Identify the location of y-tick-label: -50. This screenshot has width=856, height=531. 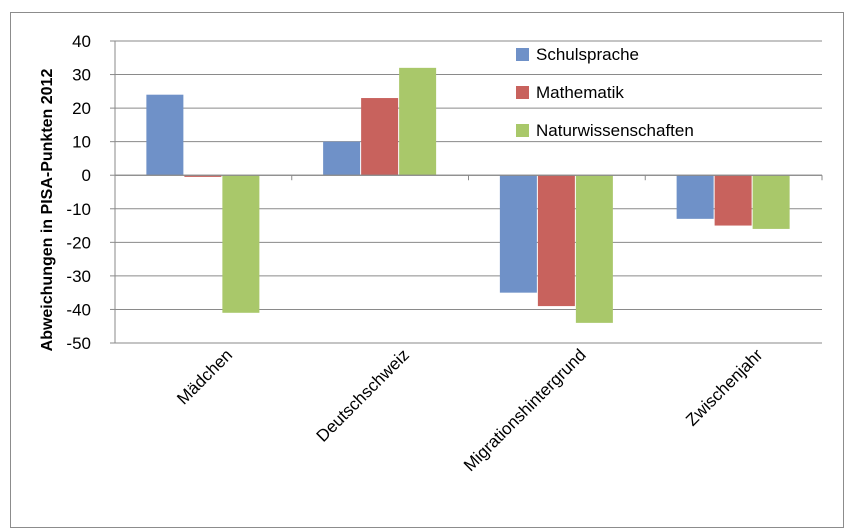
(78, 343).